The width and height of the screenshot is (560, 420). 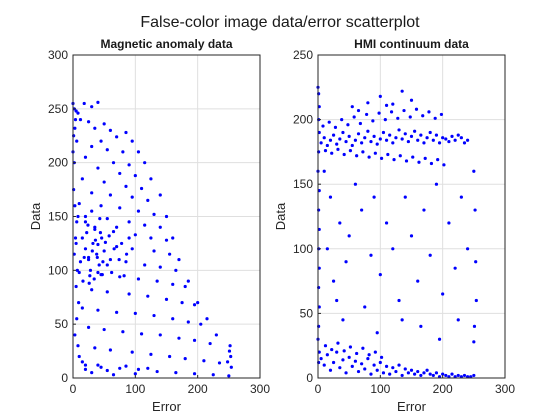 I want to click on axes-title: Magnetic anomaly data, so click(x=166, y=44).